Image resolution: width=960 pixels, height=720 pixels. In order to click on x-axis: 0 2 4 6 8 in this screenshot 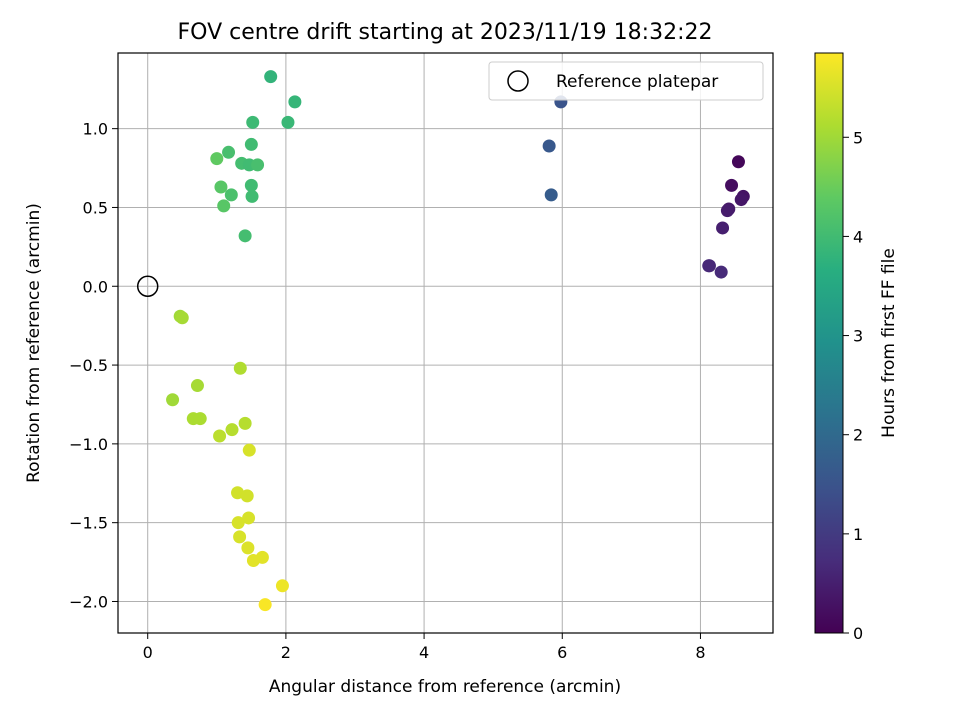, I will do `click(424, 647)`.